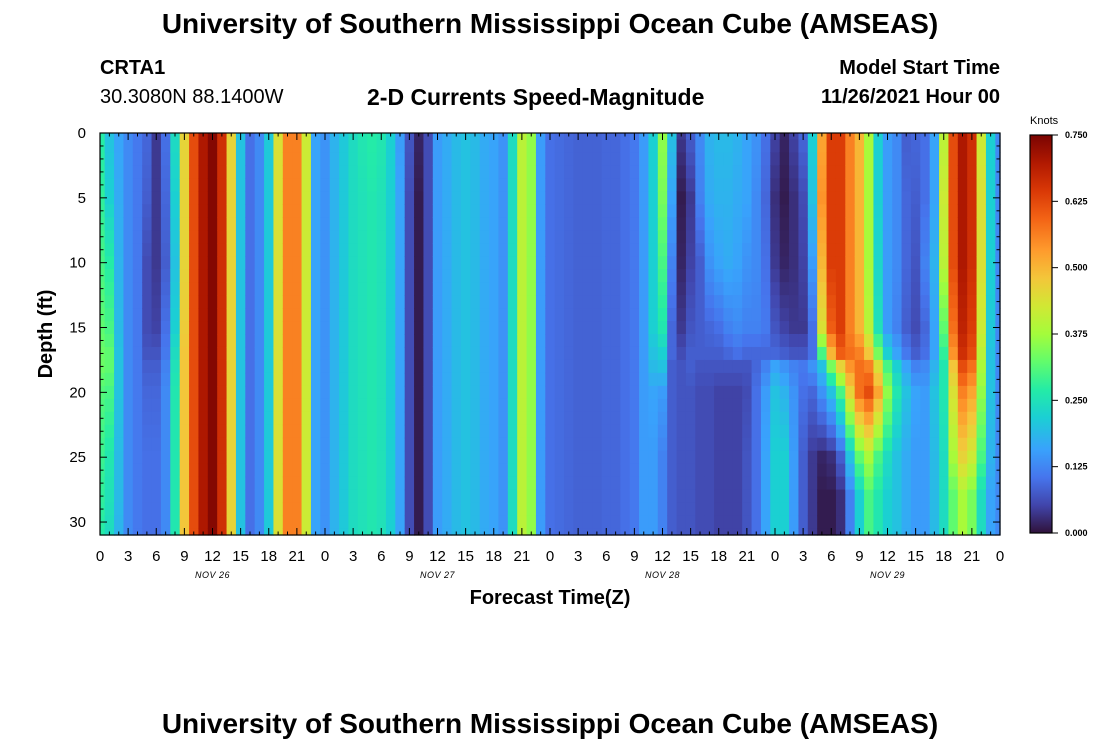 The image size is (1100, 750). Describe the element at coordinates (578, 556) in the screenshot. I see `x-tick-label: 3` at that location.